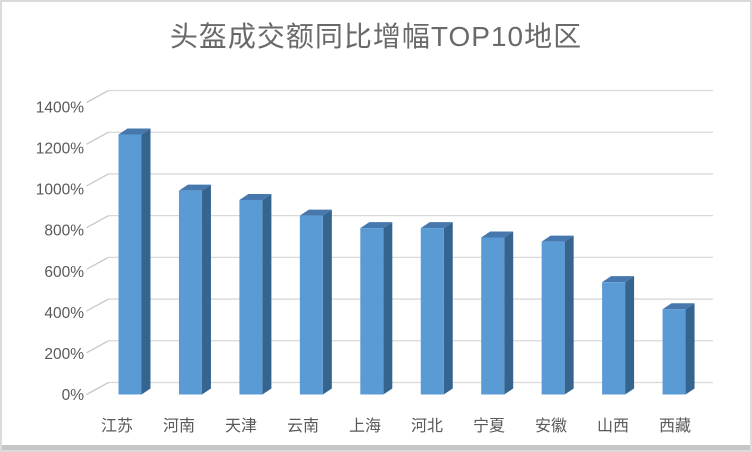 The width and height of the screenshot is (752, 452). What do you see at coordinates (179, 426) in the screenshot?
I see `x-axis-label: 河南` at bounding box center [179, 426].